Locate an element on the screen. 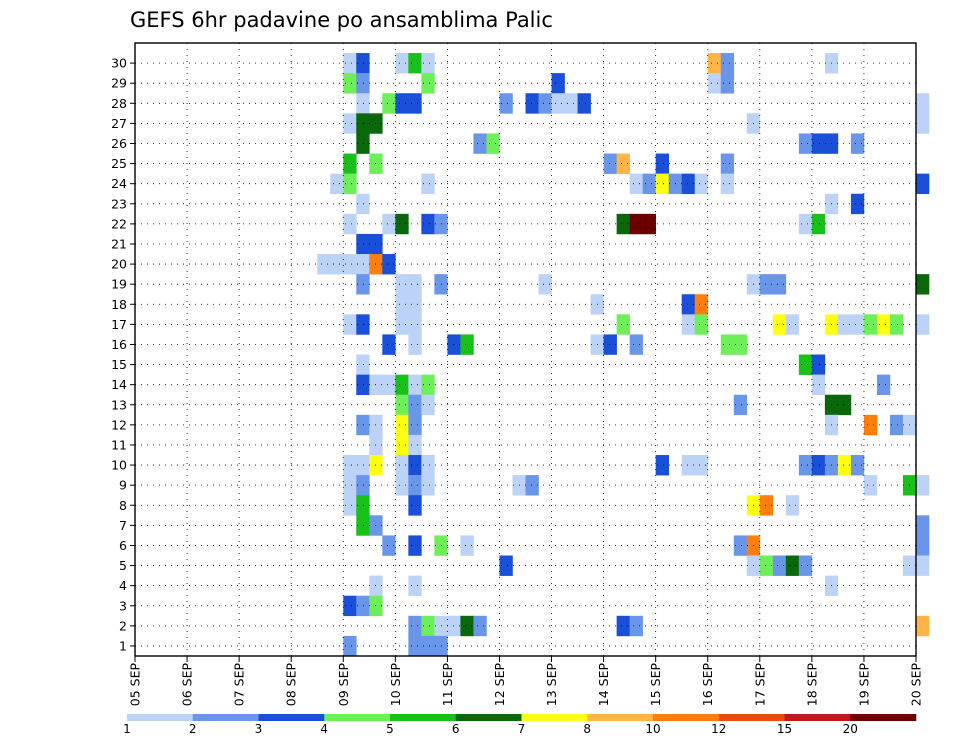 The width and height of the screenshot is (960, 742). y-tick-label: 22 is located at coordinates (119, 223).